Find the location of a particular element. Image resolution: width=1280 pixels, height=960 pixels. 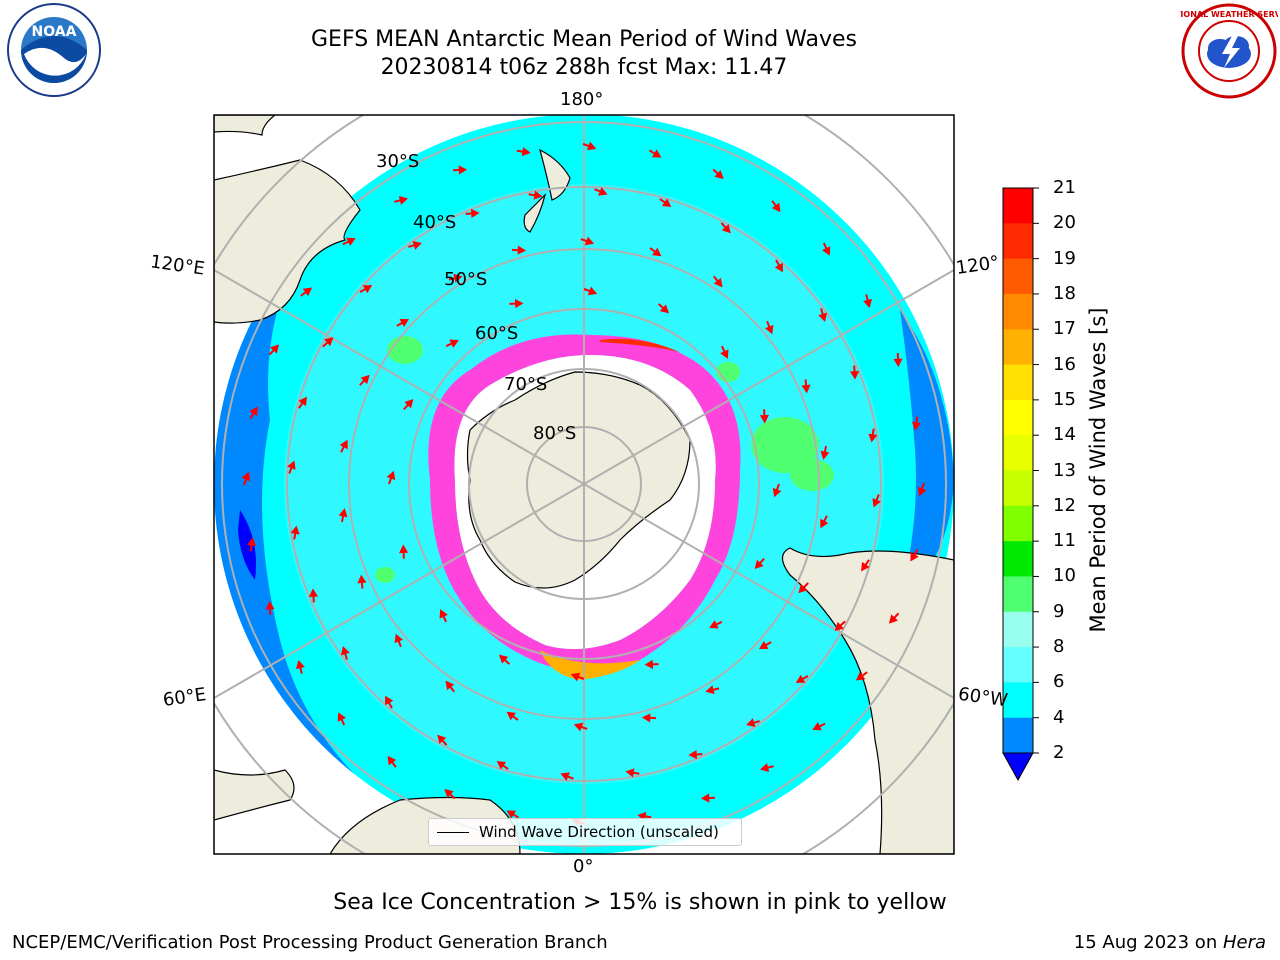

legend-line-icon is located at coordinates (453, 832).